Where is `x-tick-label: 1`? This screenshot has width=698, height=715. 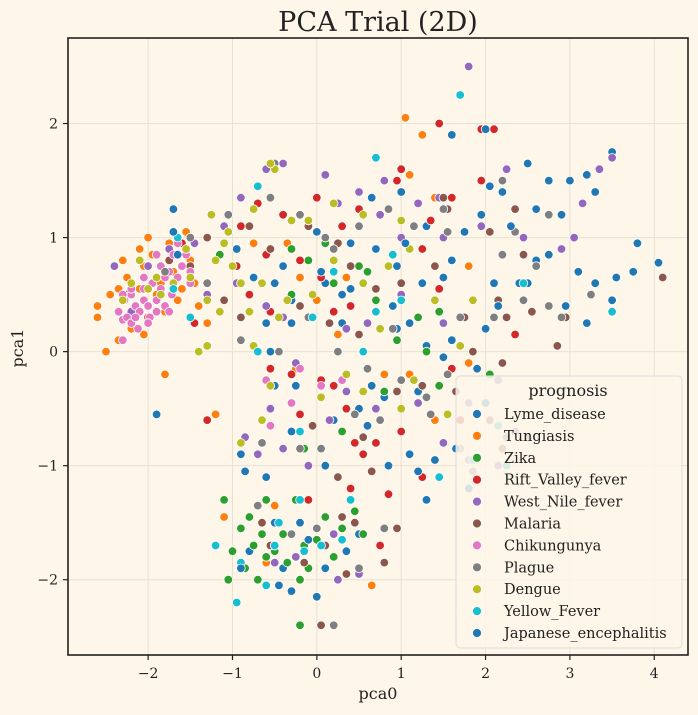 x-tick-label: 1 is located at coordinates (401, 674).